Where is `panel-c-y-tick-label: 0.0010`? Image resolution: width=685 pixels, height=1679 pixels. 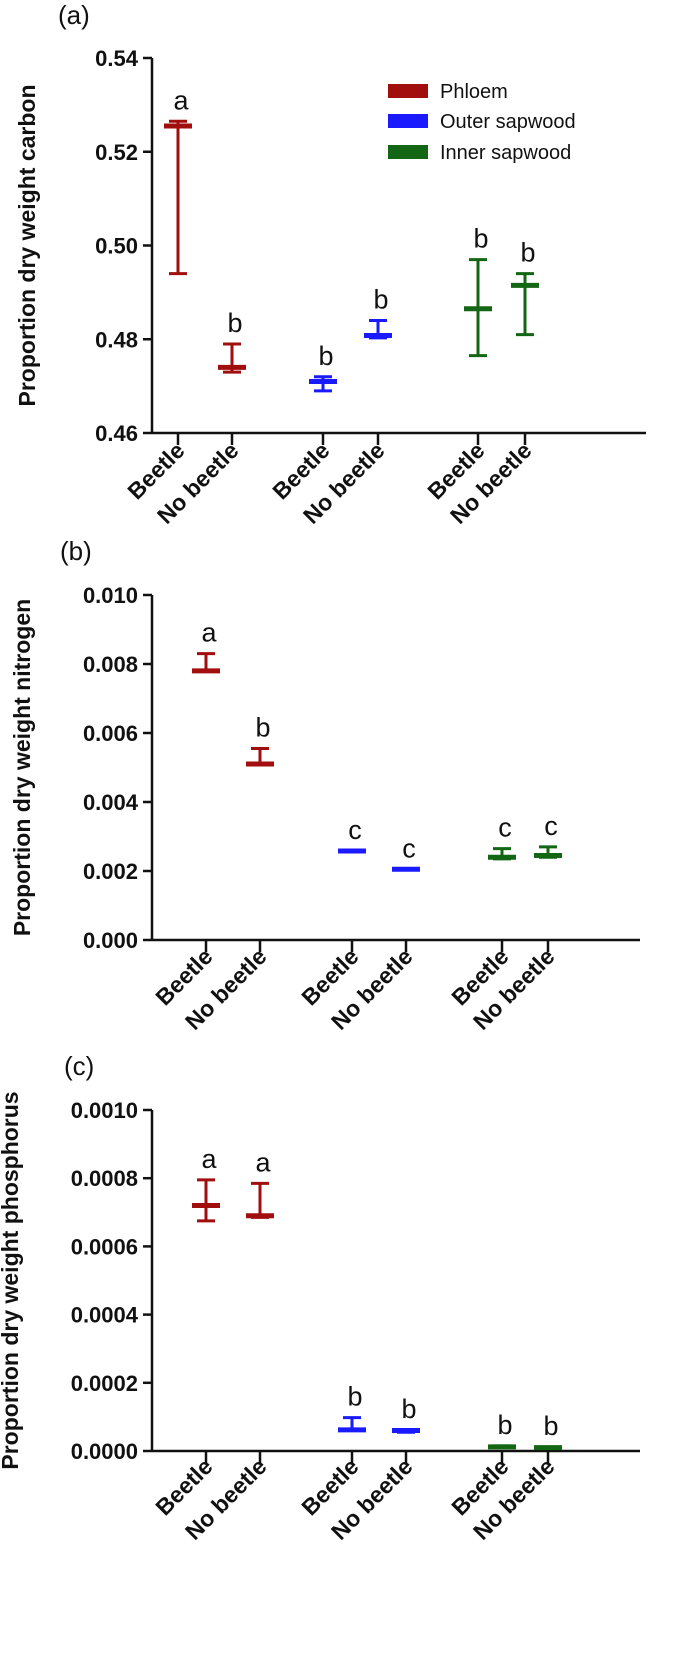
panel-c-y-tick-label: 0.0010 is located at coordinates (104, 1110).